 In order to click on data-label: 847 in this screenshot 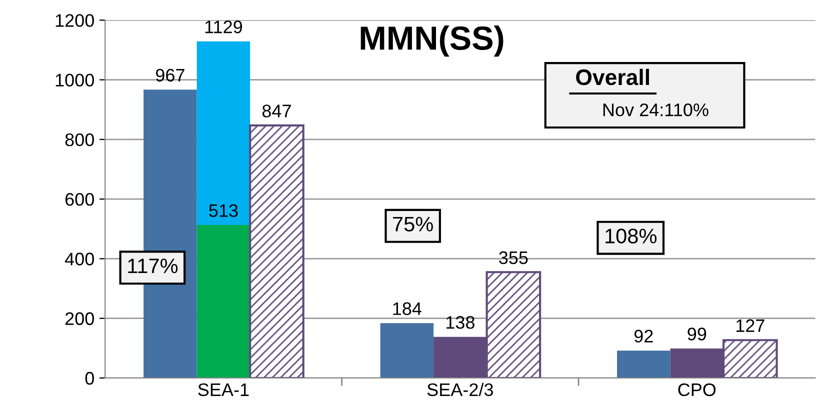, I will do `click(276, 111)`.